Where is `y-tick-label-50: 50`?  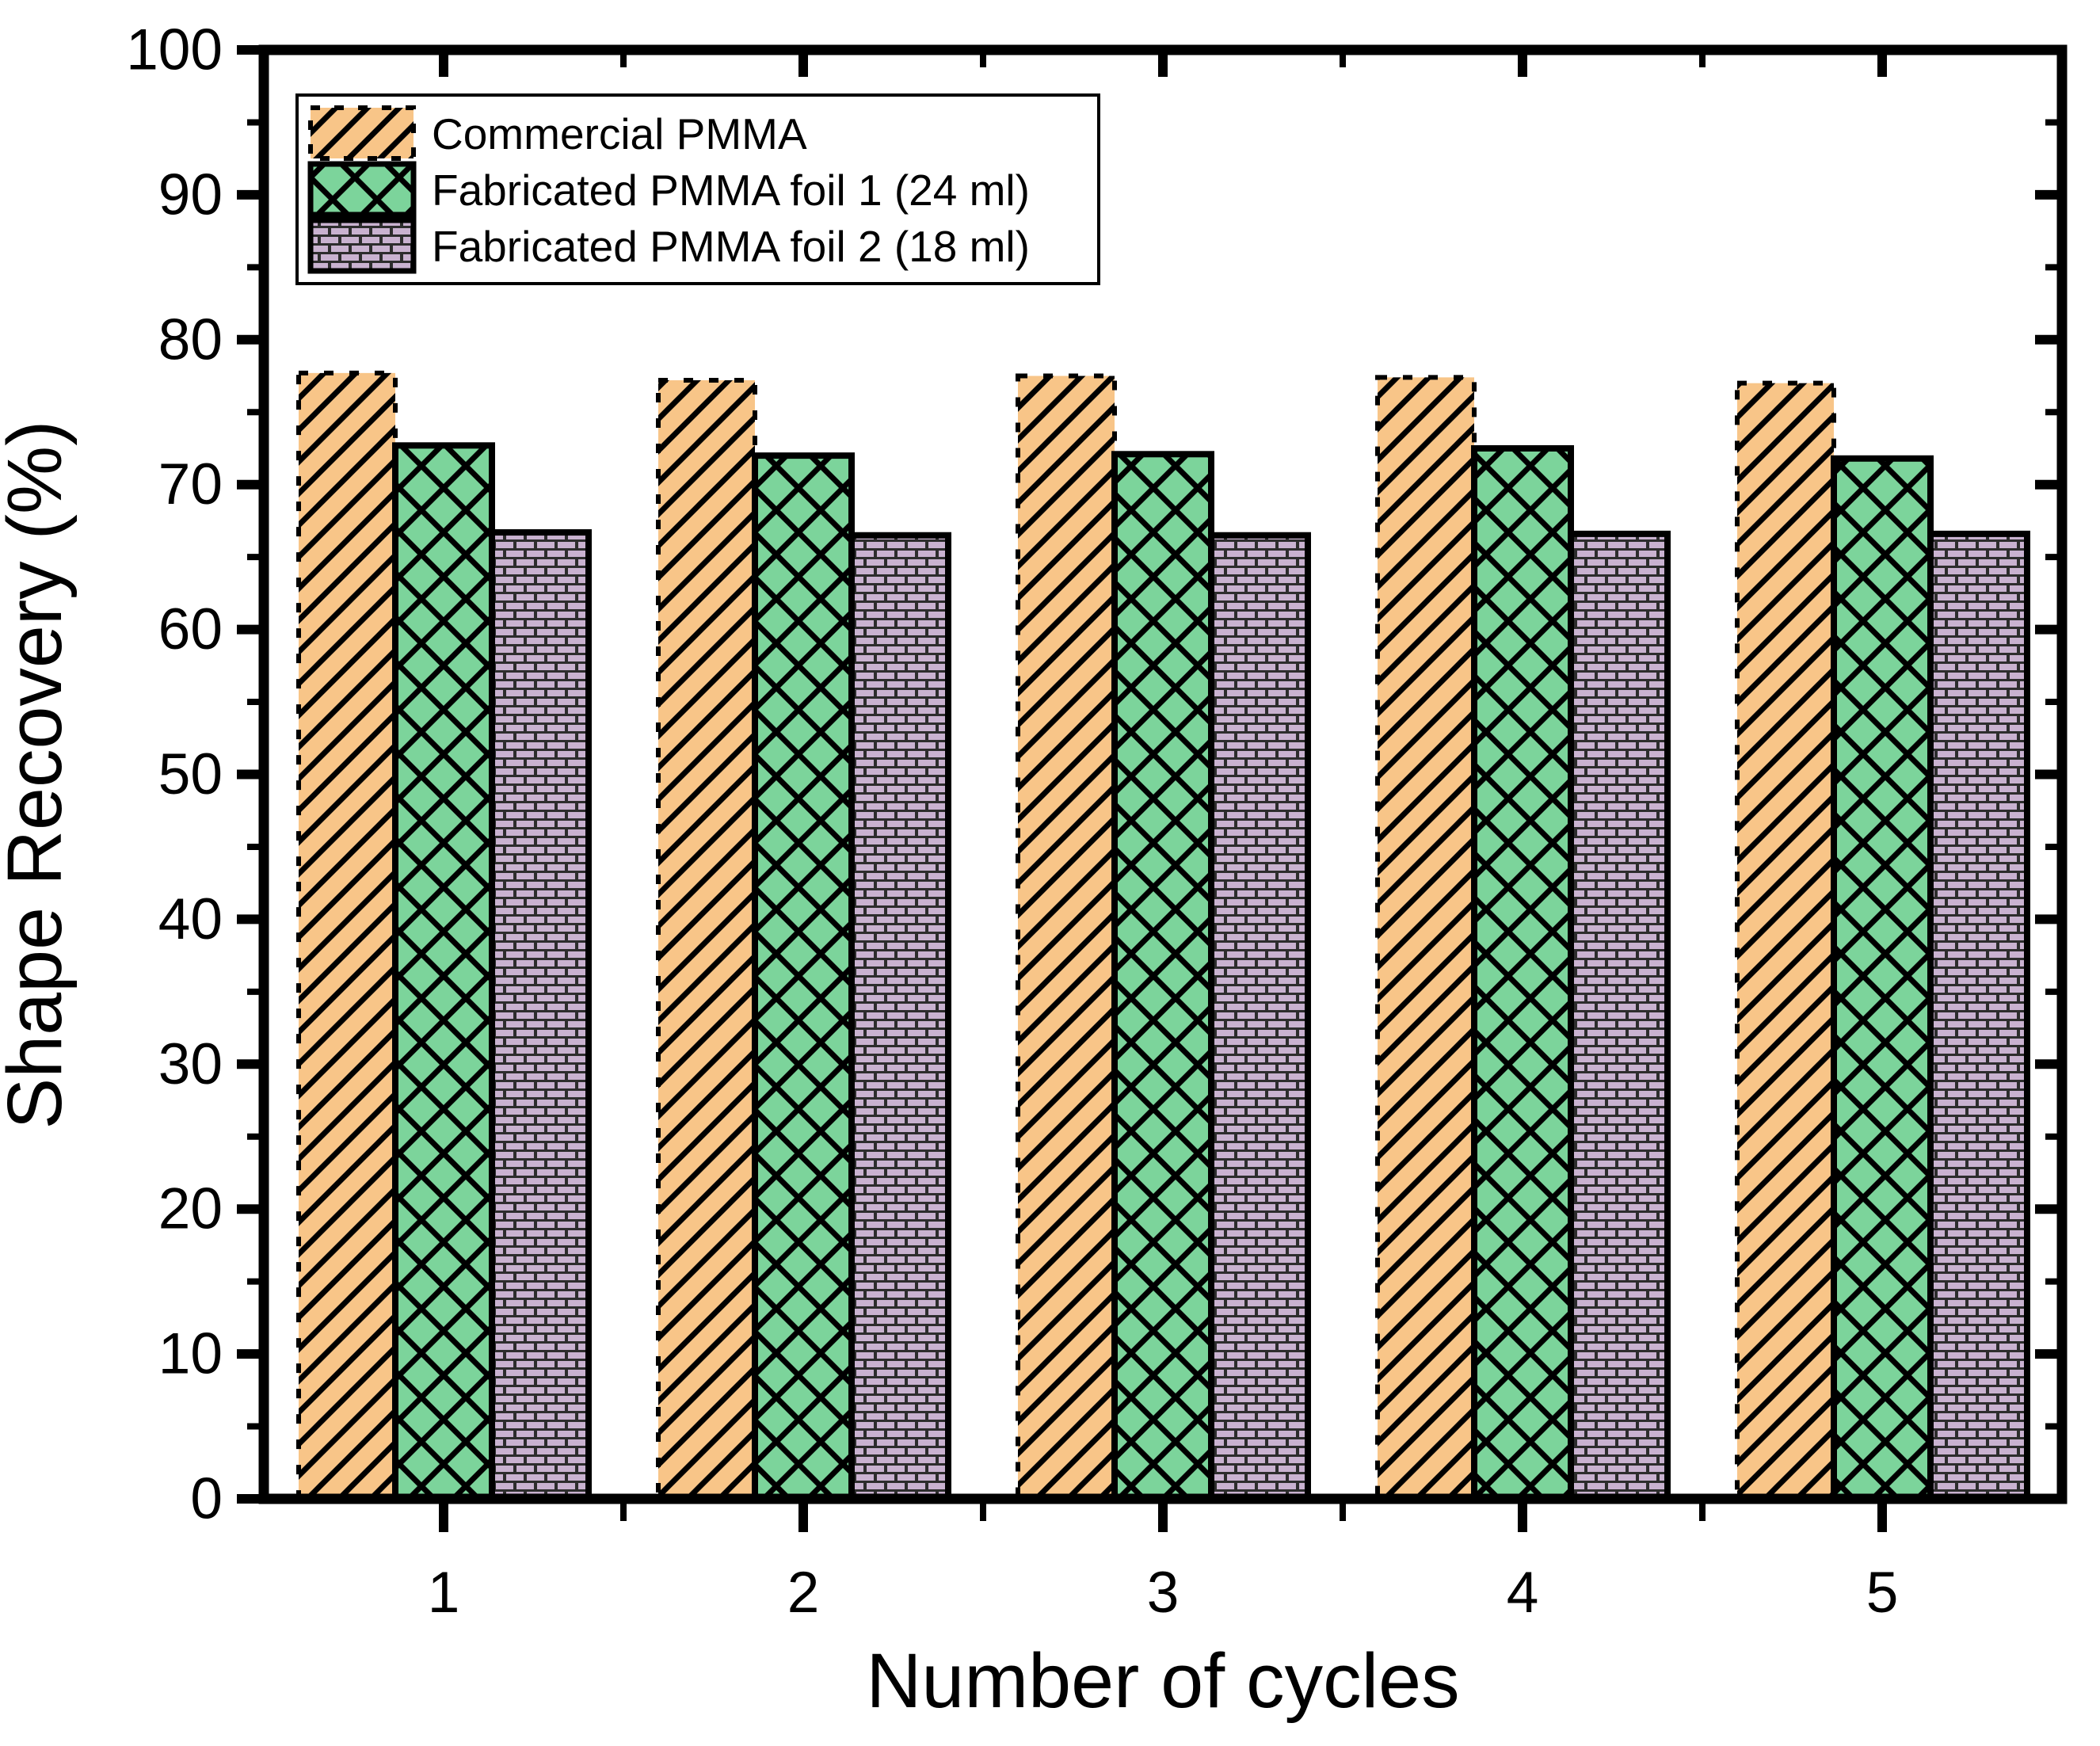 y-tick-label-50: 50 is located at coordinates (190, 774).